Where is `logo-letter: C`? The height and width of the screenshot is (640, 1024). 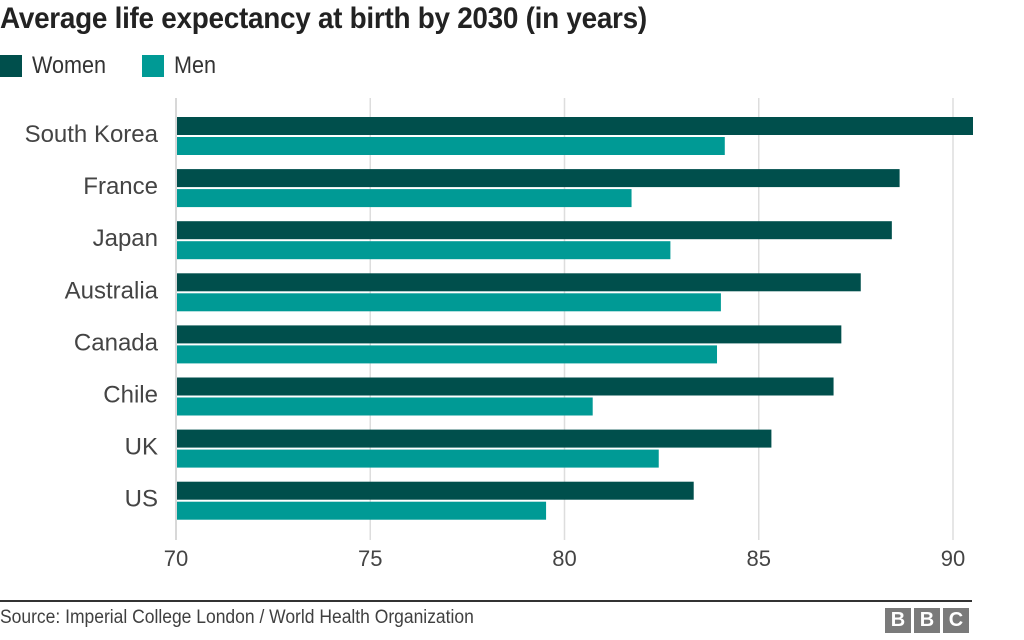 logo-letter: C is located at coordinates (956, 620).